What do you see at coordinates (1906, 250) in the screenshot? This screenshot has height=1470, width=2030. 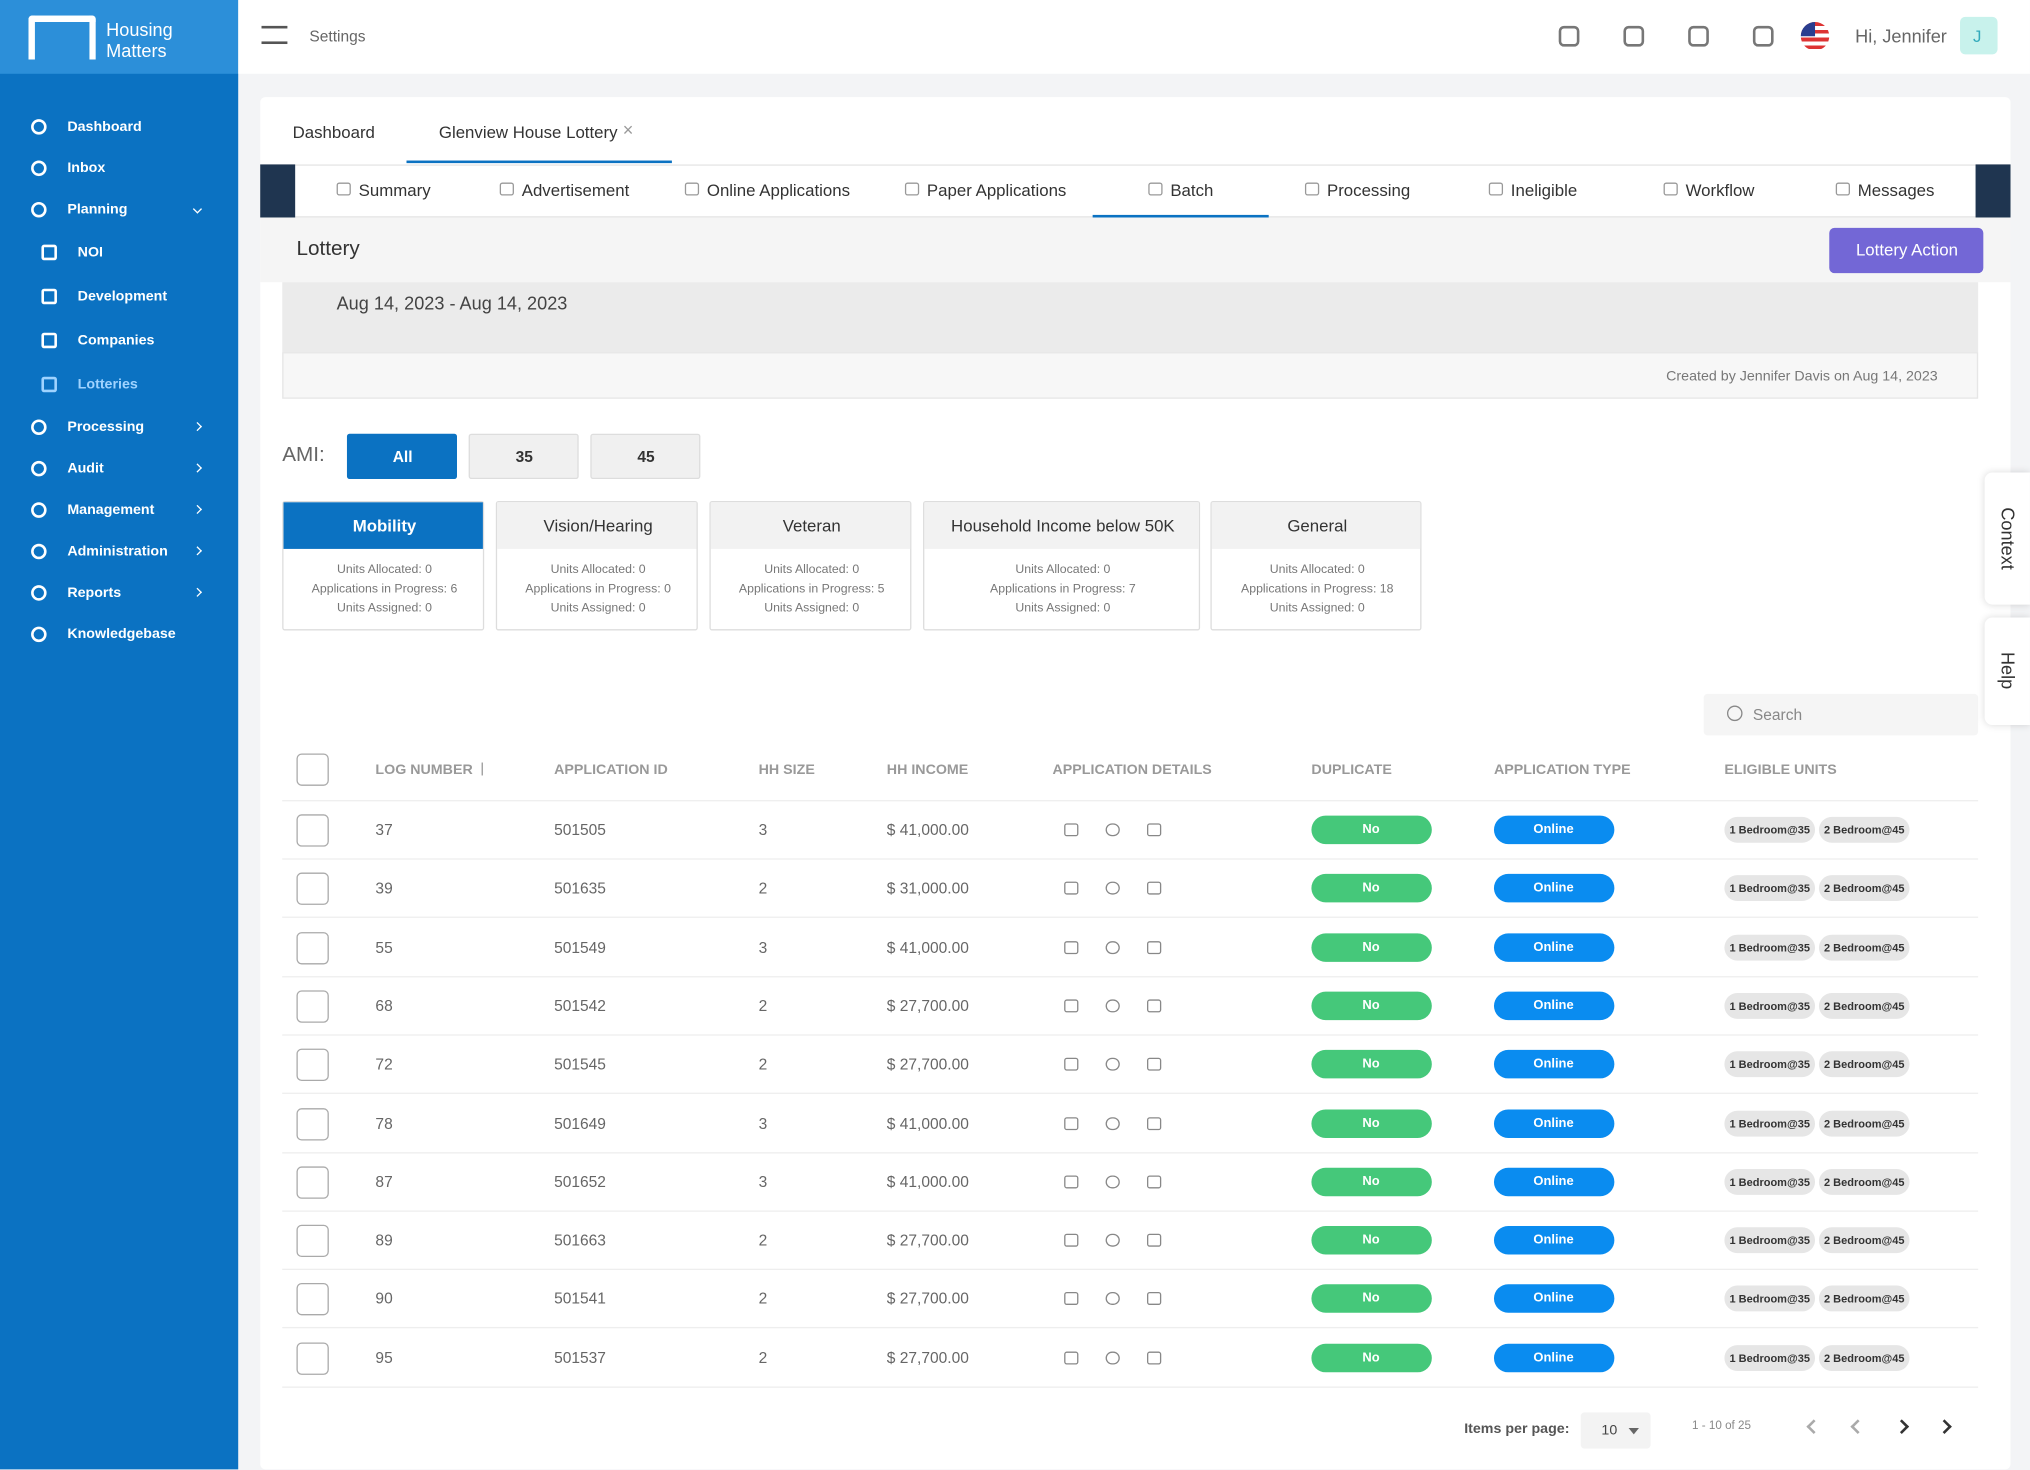 I see `lottery-action-button: Lottery Action` at bounding box center [1906, 250].